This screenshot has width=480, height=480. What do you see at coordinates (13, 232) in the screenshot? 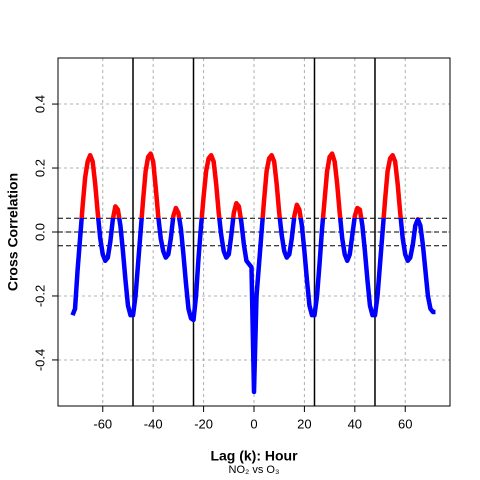
I see `y-axis-label: Cross Correlation` at bounding box center [13, 232].